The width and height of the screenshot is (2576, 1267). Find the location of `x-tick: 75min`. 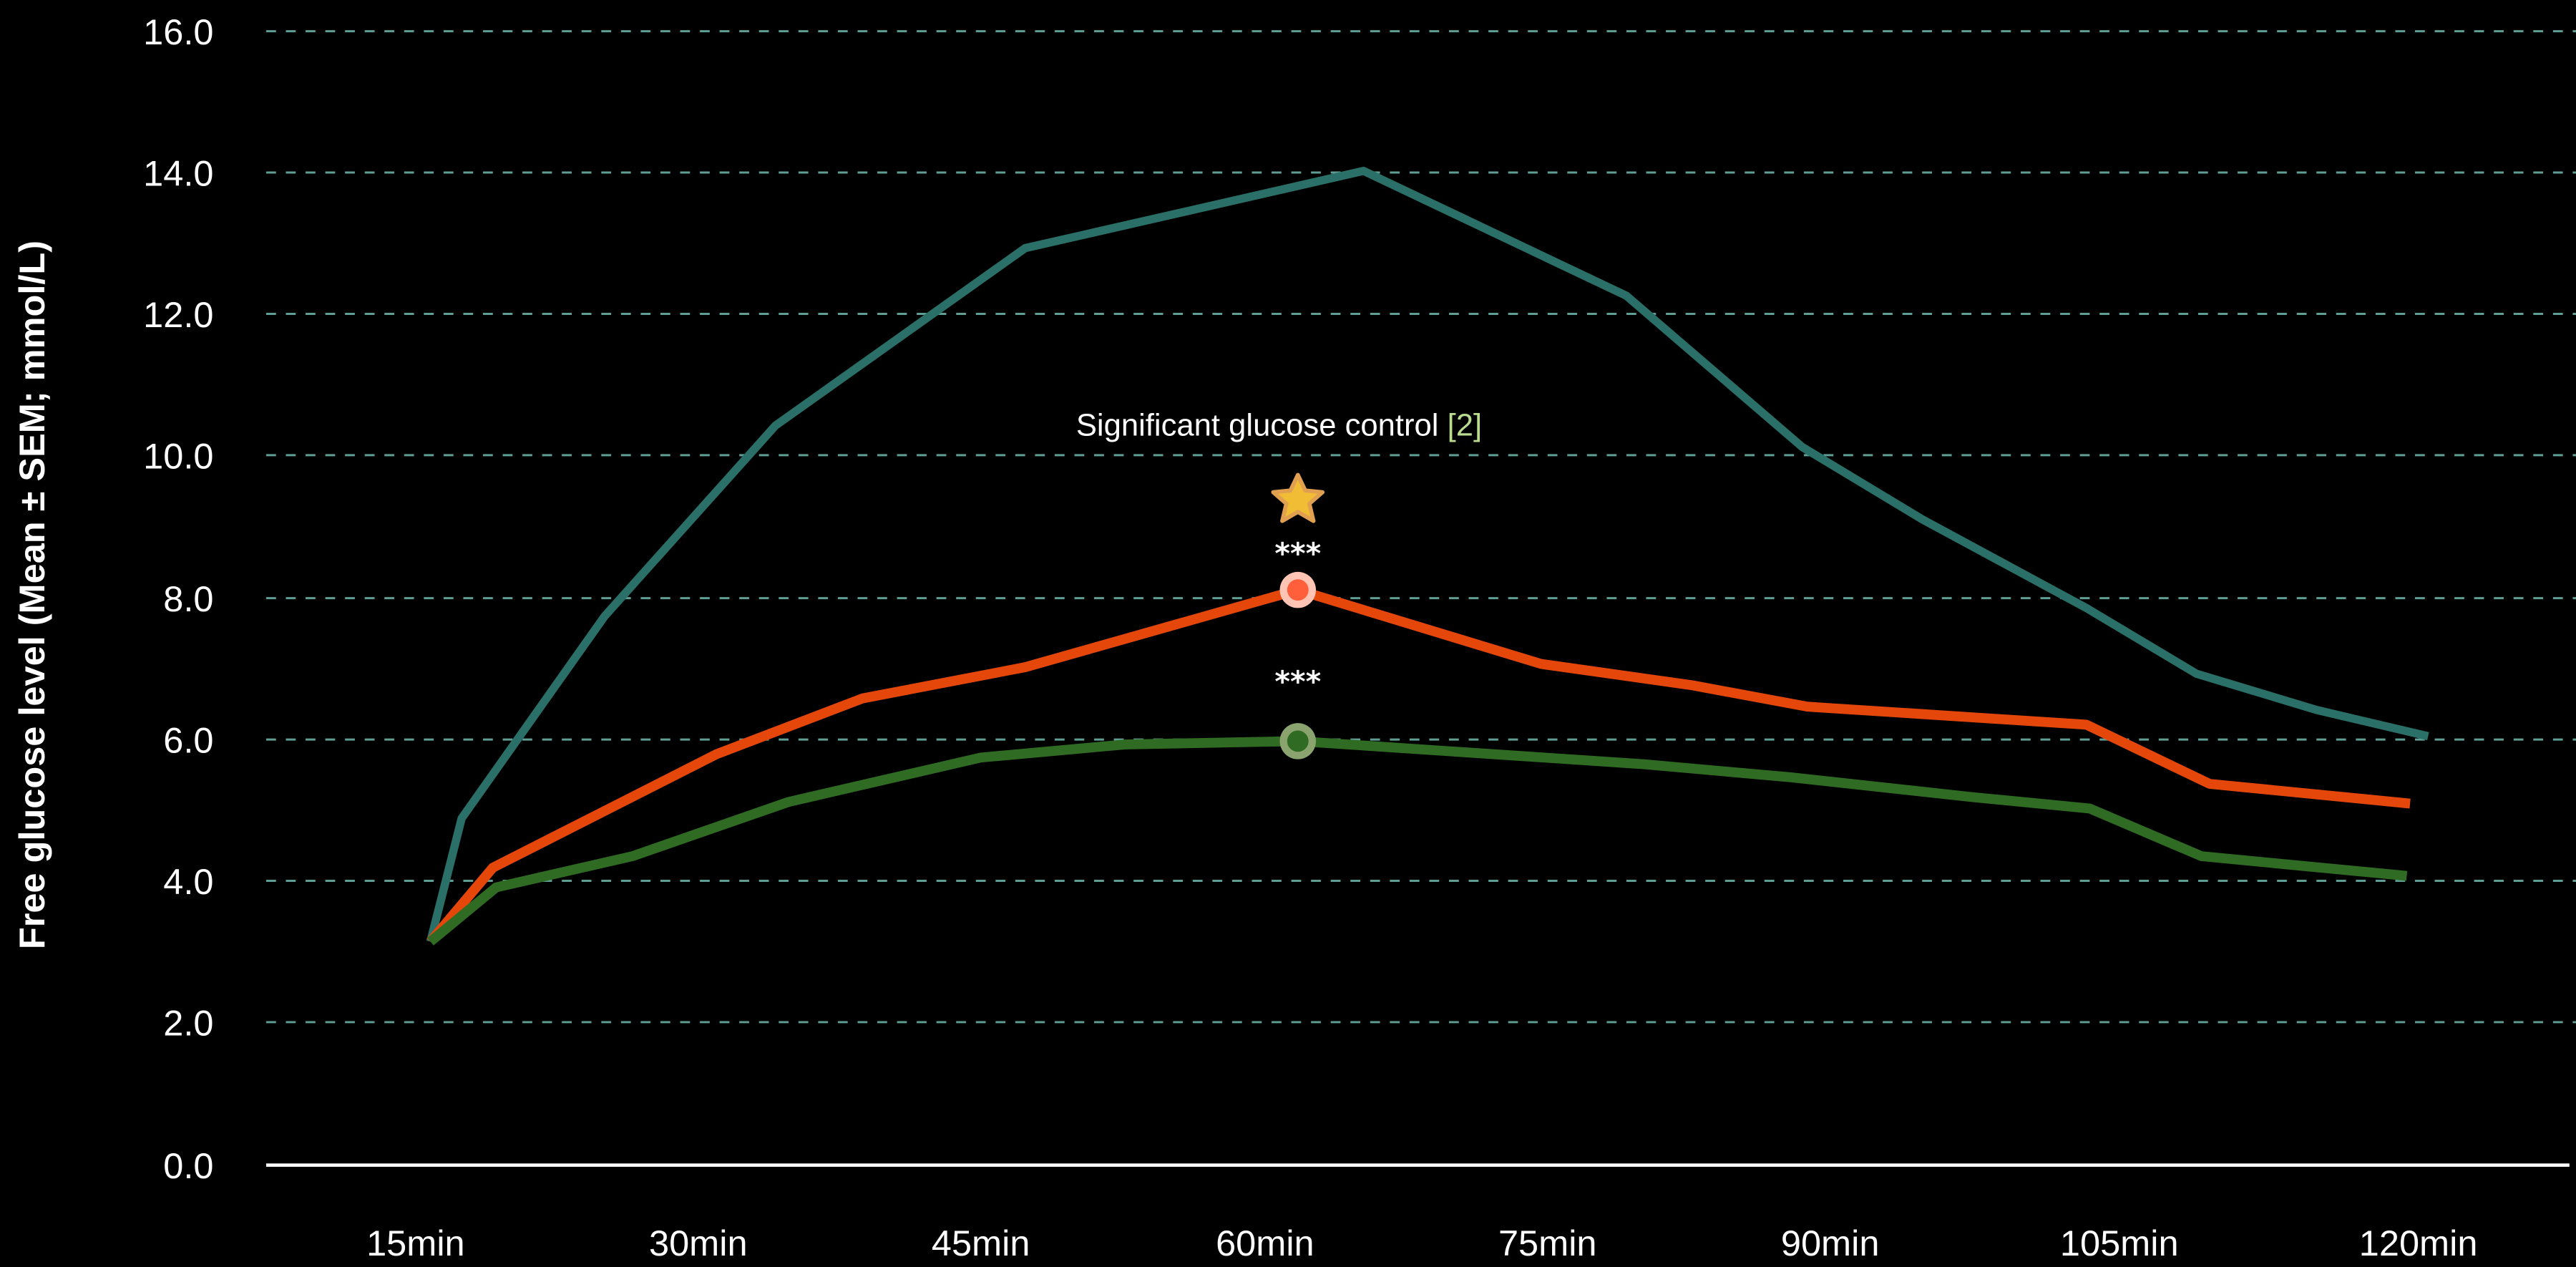

x-tick: 75min is located at coordinates (1547, 1243).